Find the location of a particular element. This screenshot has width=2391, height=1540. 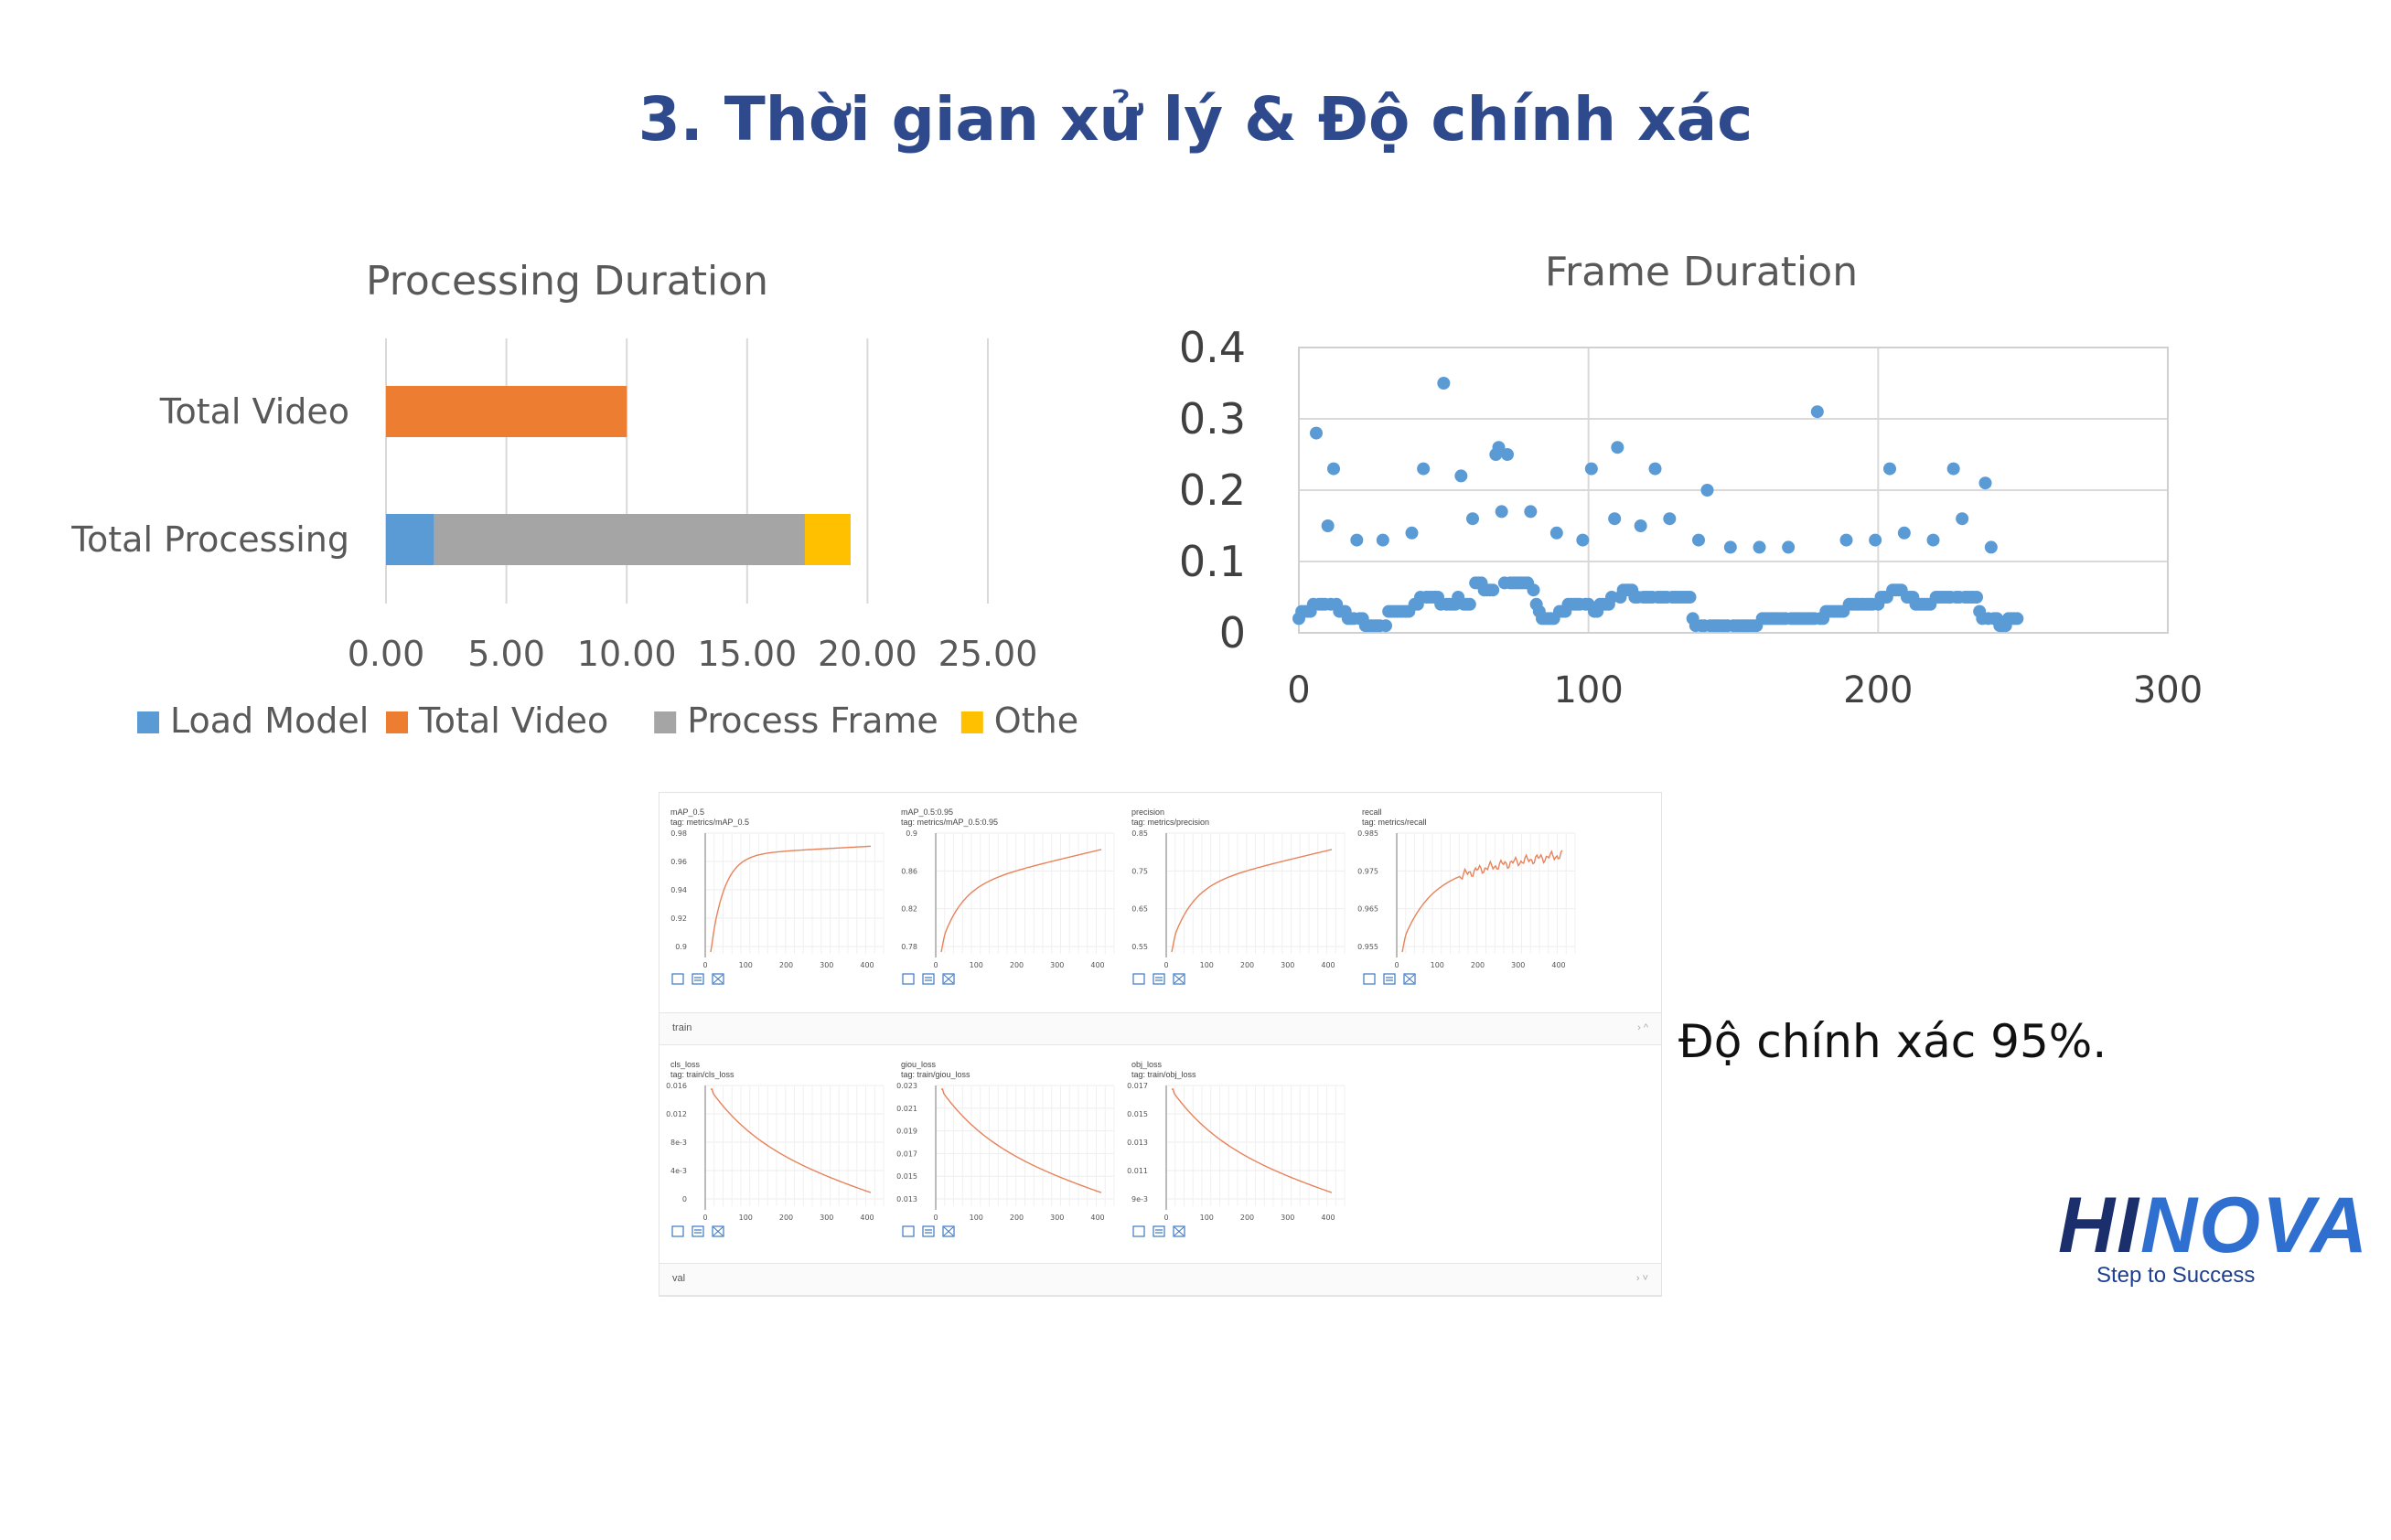

mini-y-tick: 0.985 is located at coordinates (1367, 833).